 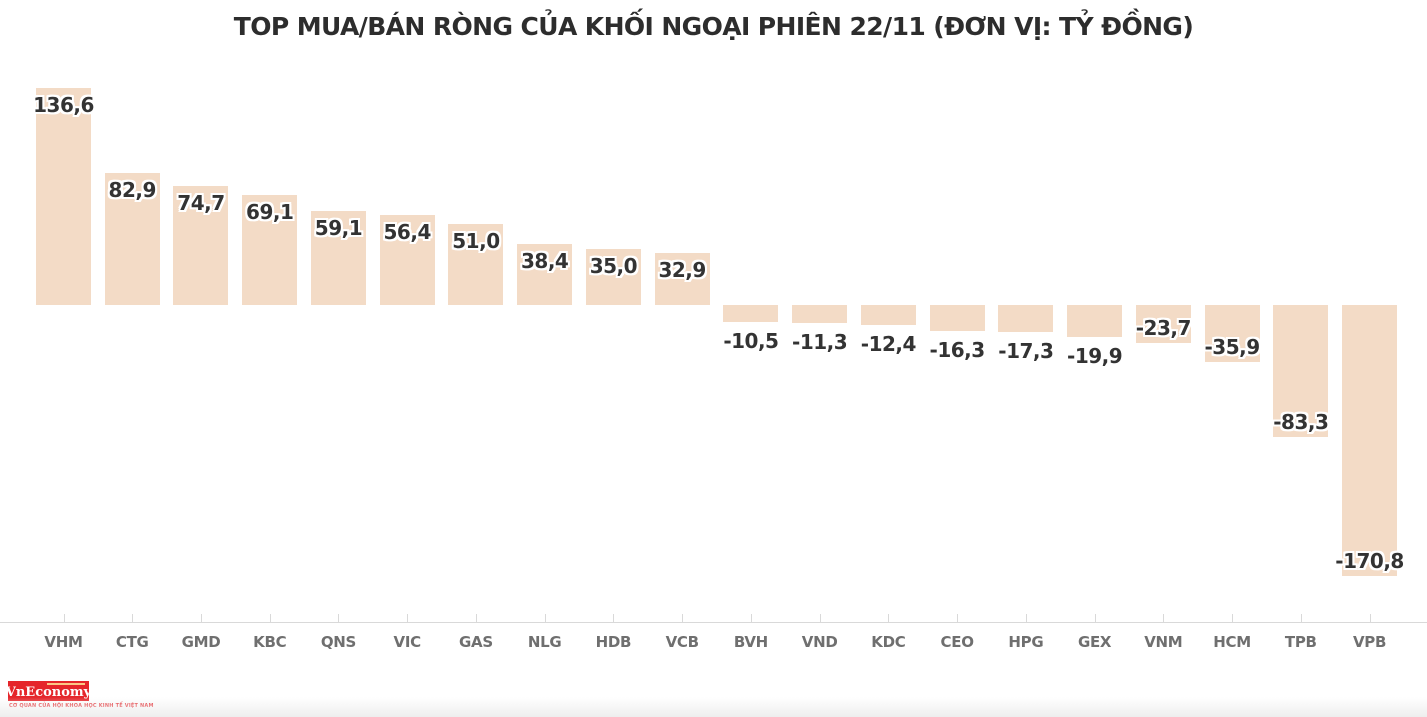 I want to click on category-label-gas: GAS, so click(x=476, y=642).